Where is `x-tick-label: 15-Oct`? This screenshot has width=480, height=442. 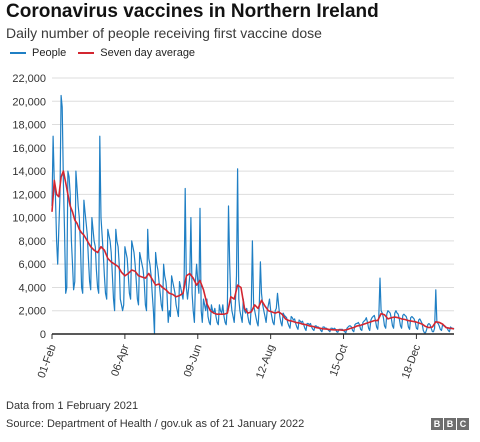 x-tick-label: 15-Oct is located at coordinates (339, 360).